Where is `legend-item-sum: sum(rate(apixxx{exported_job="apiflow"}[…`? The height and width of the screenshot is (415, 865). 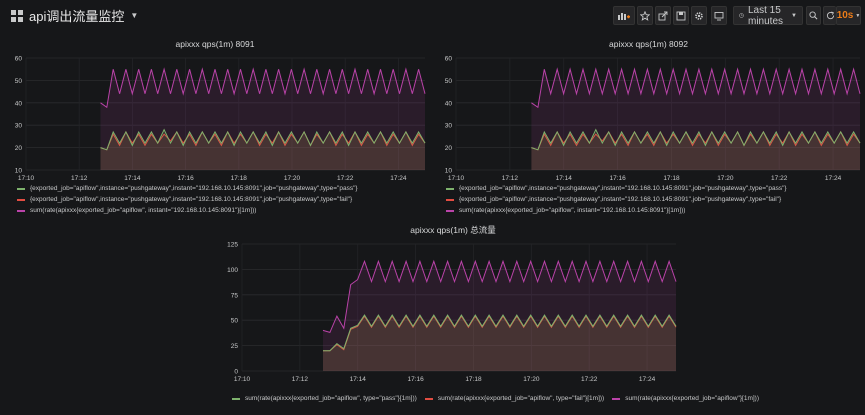
legend-item-sum: sum(rate(apixxx{exported_job="apiflow"}[… is located at coordinates (685, 398).